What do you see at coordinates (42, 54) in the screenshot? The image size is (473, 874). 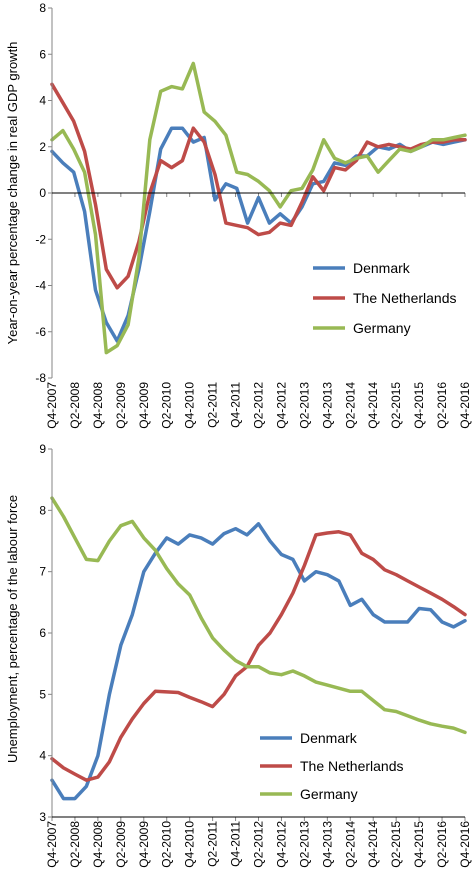 I see `gdp-y-tick-label: 6` at bounding box center [42, 54].